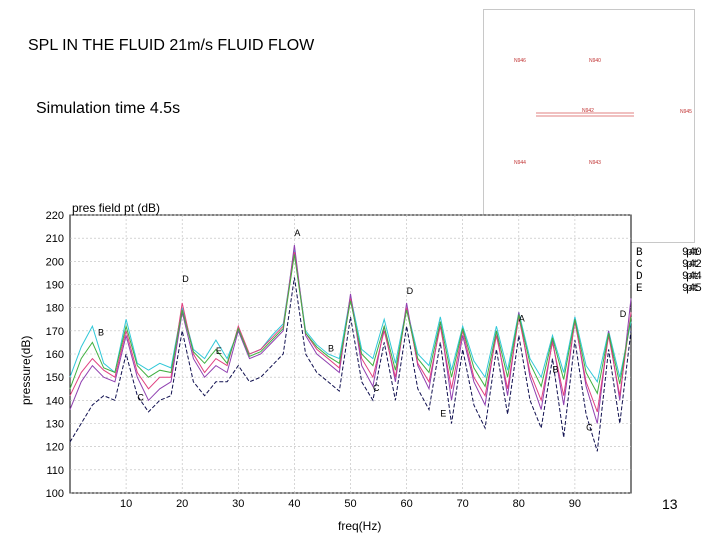 This screenshot has width=720, height=540. Describe the element at coordinates (595, 163) in the screenshot. I see `inset-label: N943` at that location.